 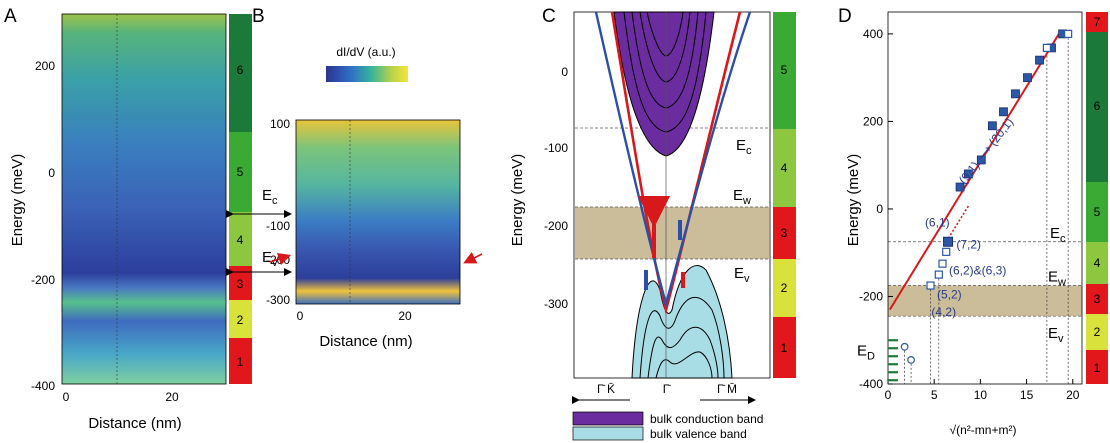 What do you see at coordinates (134, 423) in the screenshot?
I see `a-xlabel: Distance (nm)` at bounding box center [134, 423].